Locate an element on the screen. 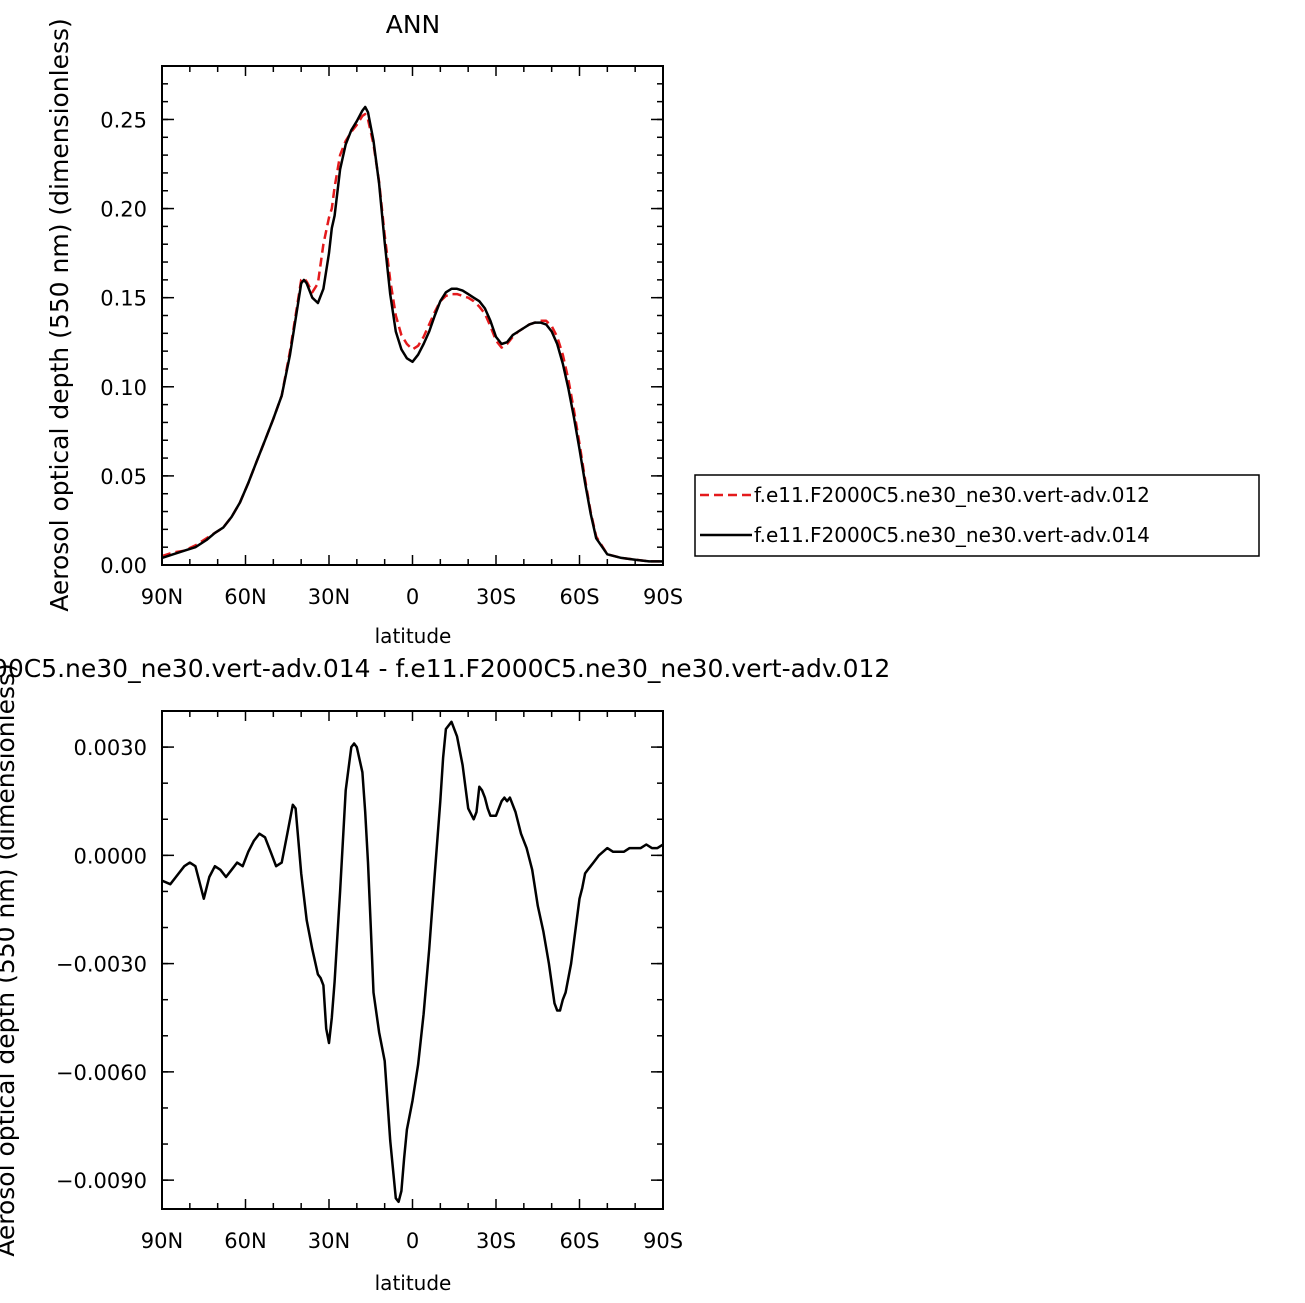 Image resolution: width=1305 pixels, height=1303 pixels. bottom-x-tick-label: 90N is located at coordinates (162, 1241).